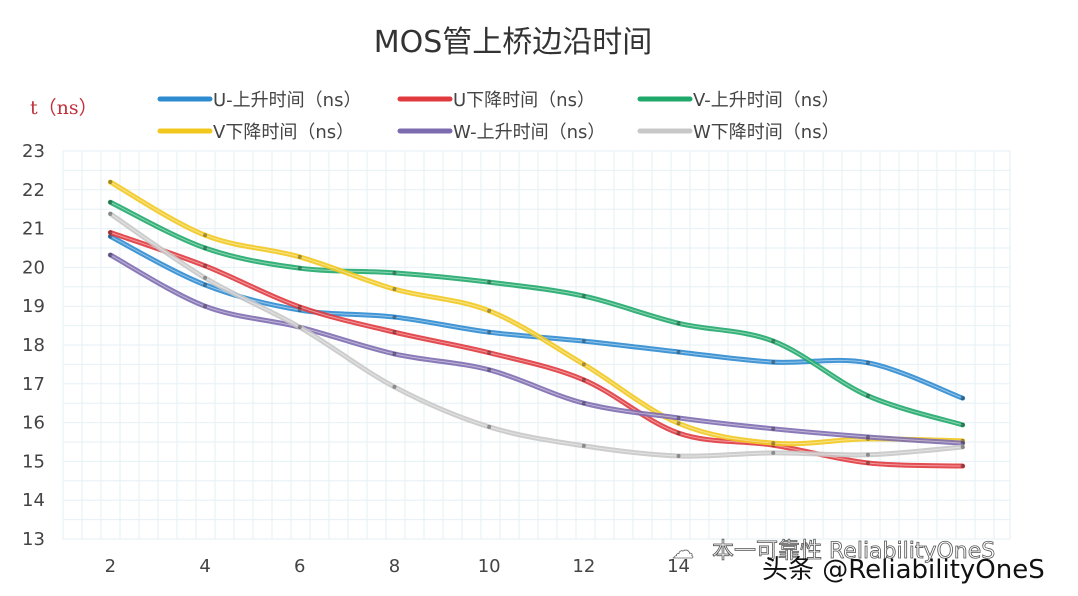 The image size is (1078, 596). I want to click on legend-label: U下降时间（ns）, so click(524, 100).